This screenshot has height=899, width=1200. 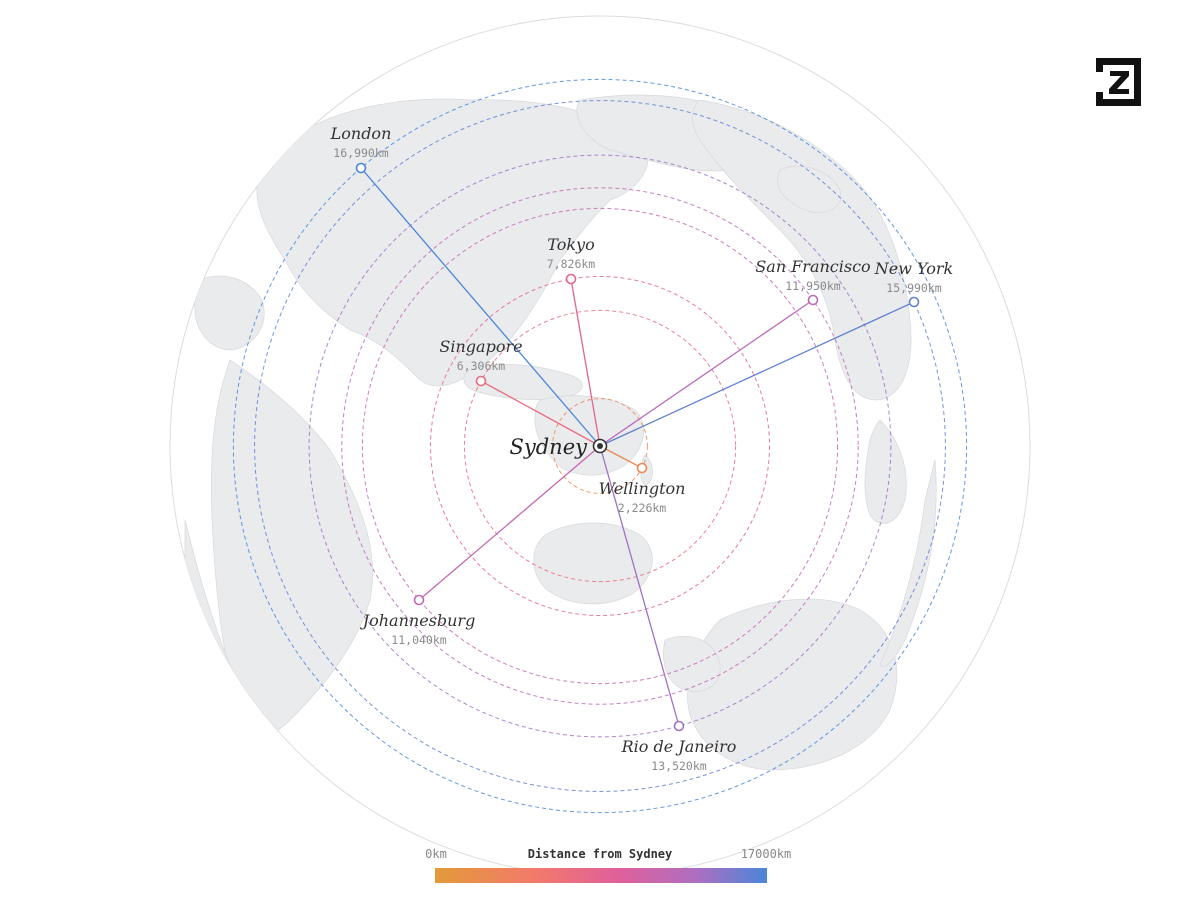 I want to click on connector-line-wellington, so click(x=621, y=457).